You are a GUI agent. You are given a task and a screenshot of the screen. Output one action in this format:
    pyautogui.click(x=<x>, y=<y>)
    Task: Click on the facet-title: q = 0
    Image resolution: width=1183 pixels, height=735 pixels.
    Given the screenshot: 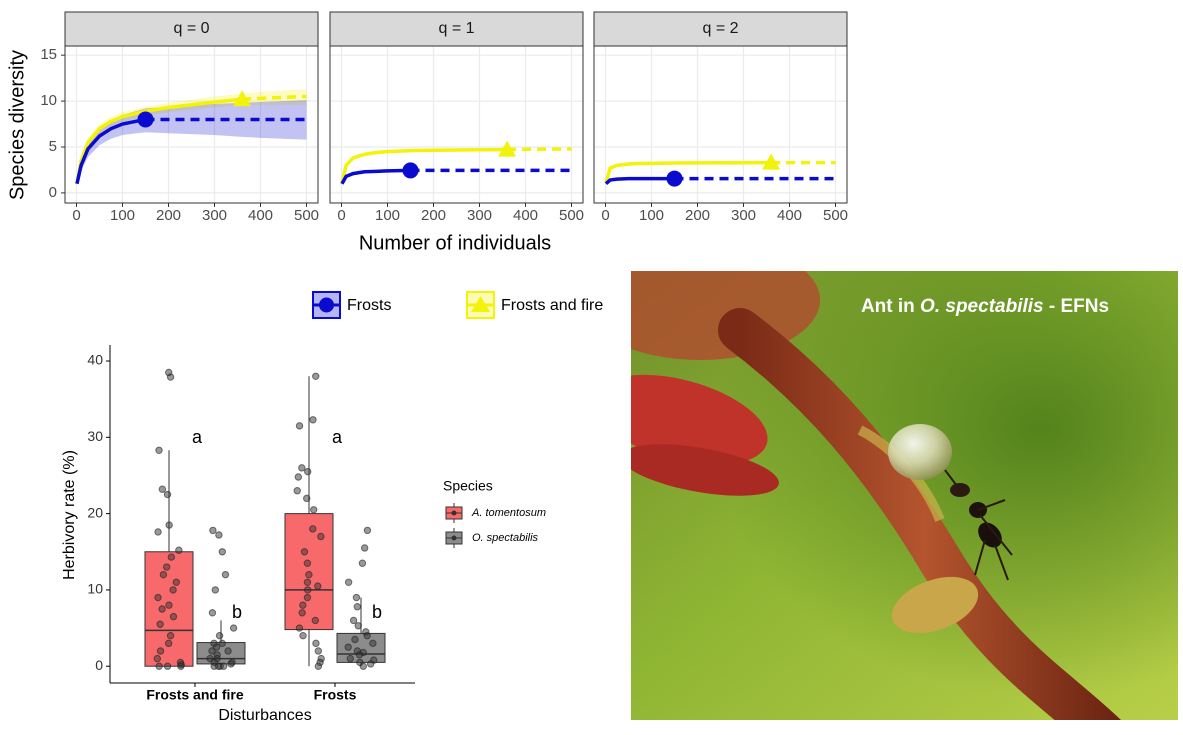 What is the action you would take?
    pyautogui.click(x=191, y=28)
    